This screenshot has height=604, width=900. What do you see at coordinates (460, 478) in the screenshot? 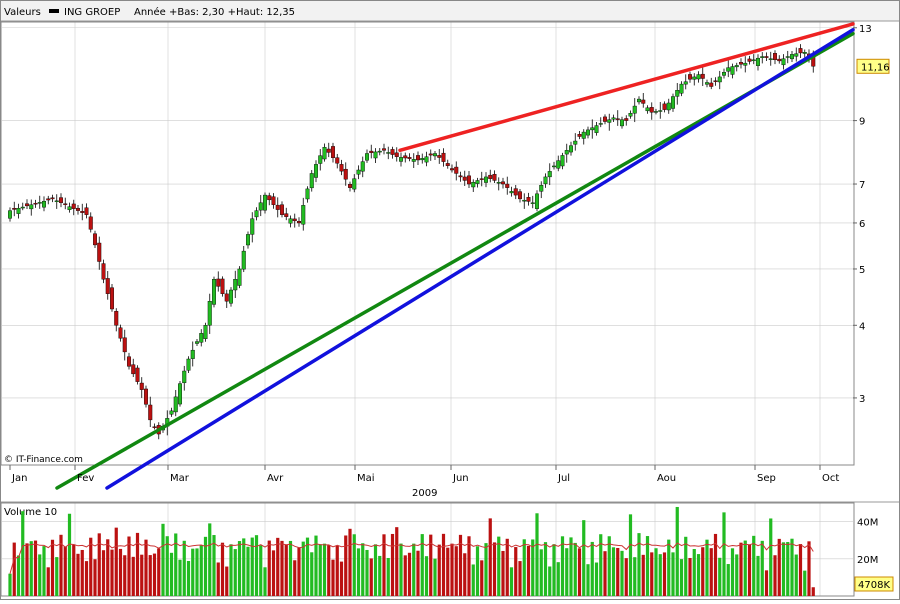
I see `month-tick-label: Jun` at bounding box center [460, 478].